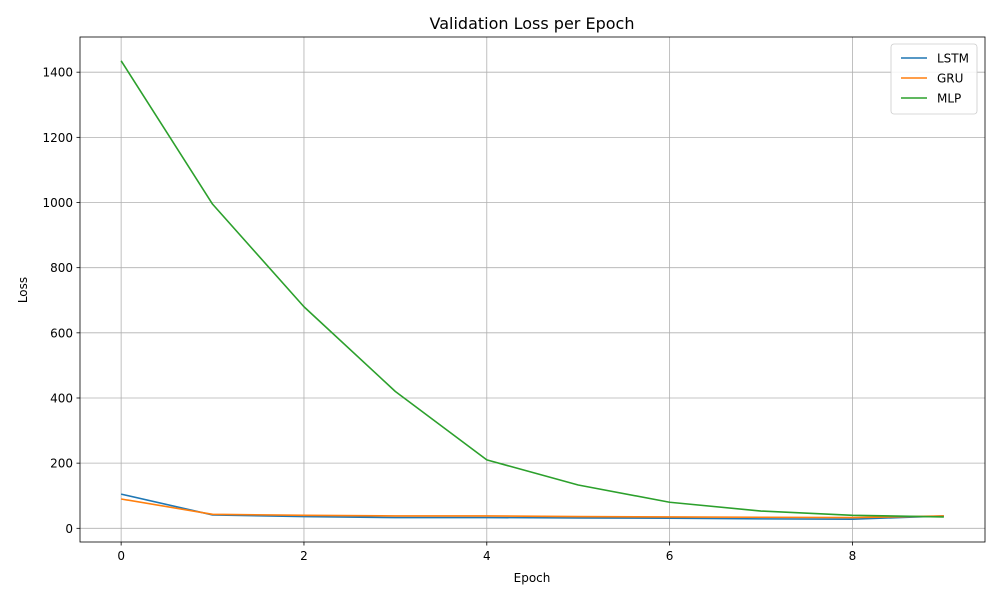  Describe the element at coordinates (949, 99) in the screenshot. I see `legend-label-mlp: MLP` at that location.